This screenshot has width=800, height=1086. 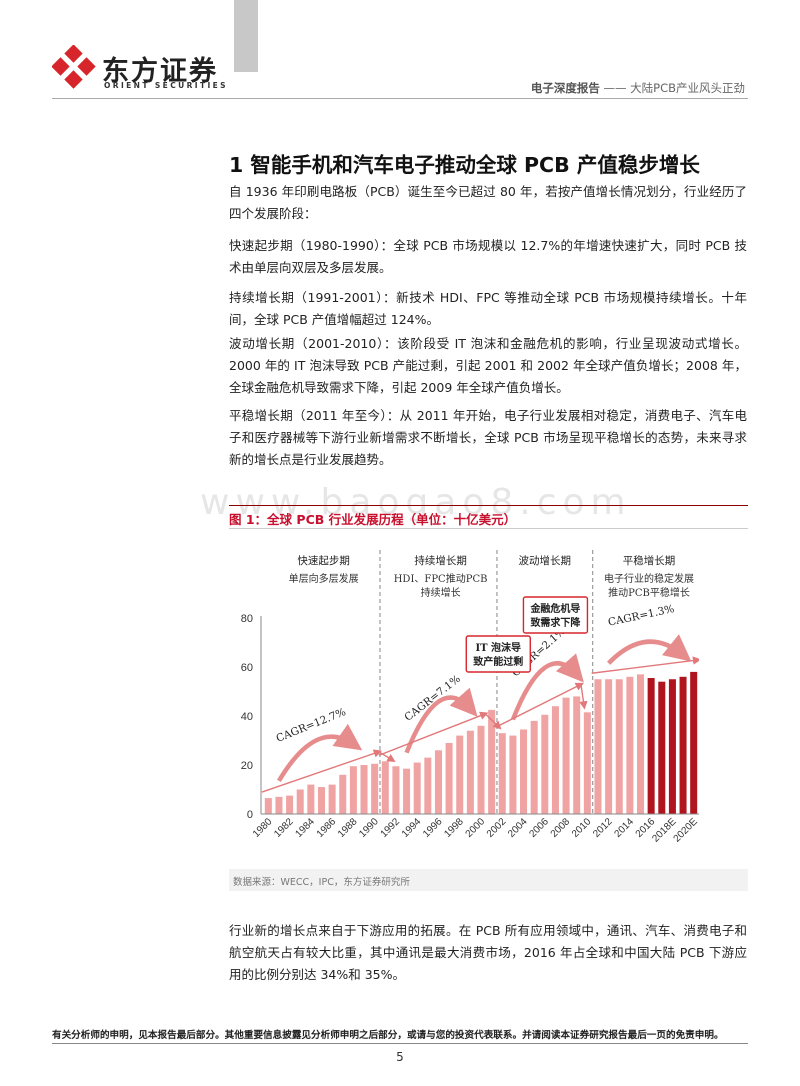 What do you see at coordinates (375, 788) in the screenshot?
I see `bar-1990` at bounding box center [375, 788].